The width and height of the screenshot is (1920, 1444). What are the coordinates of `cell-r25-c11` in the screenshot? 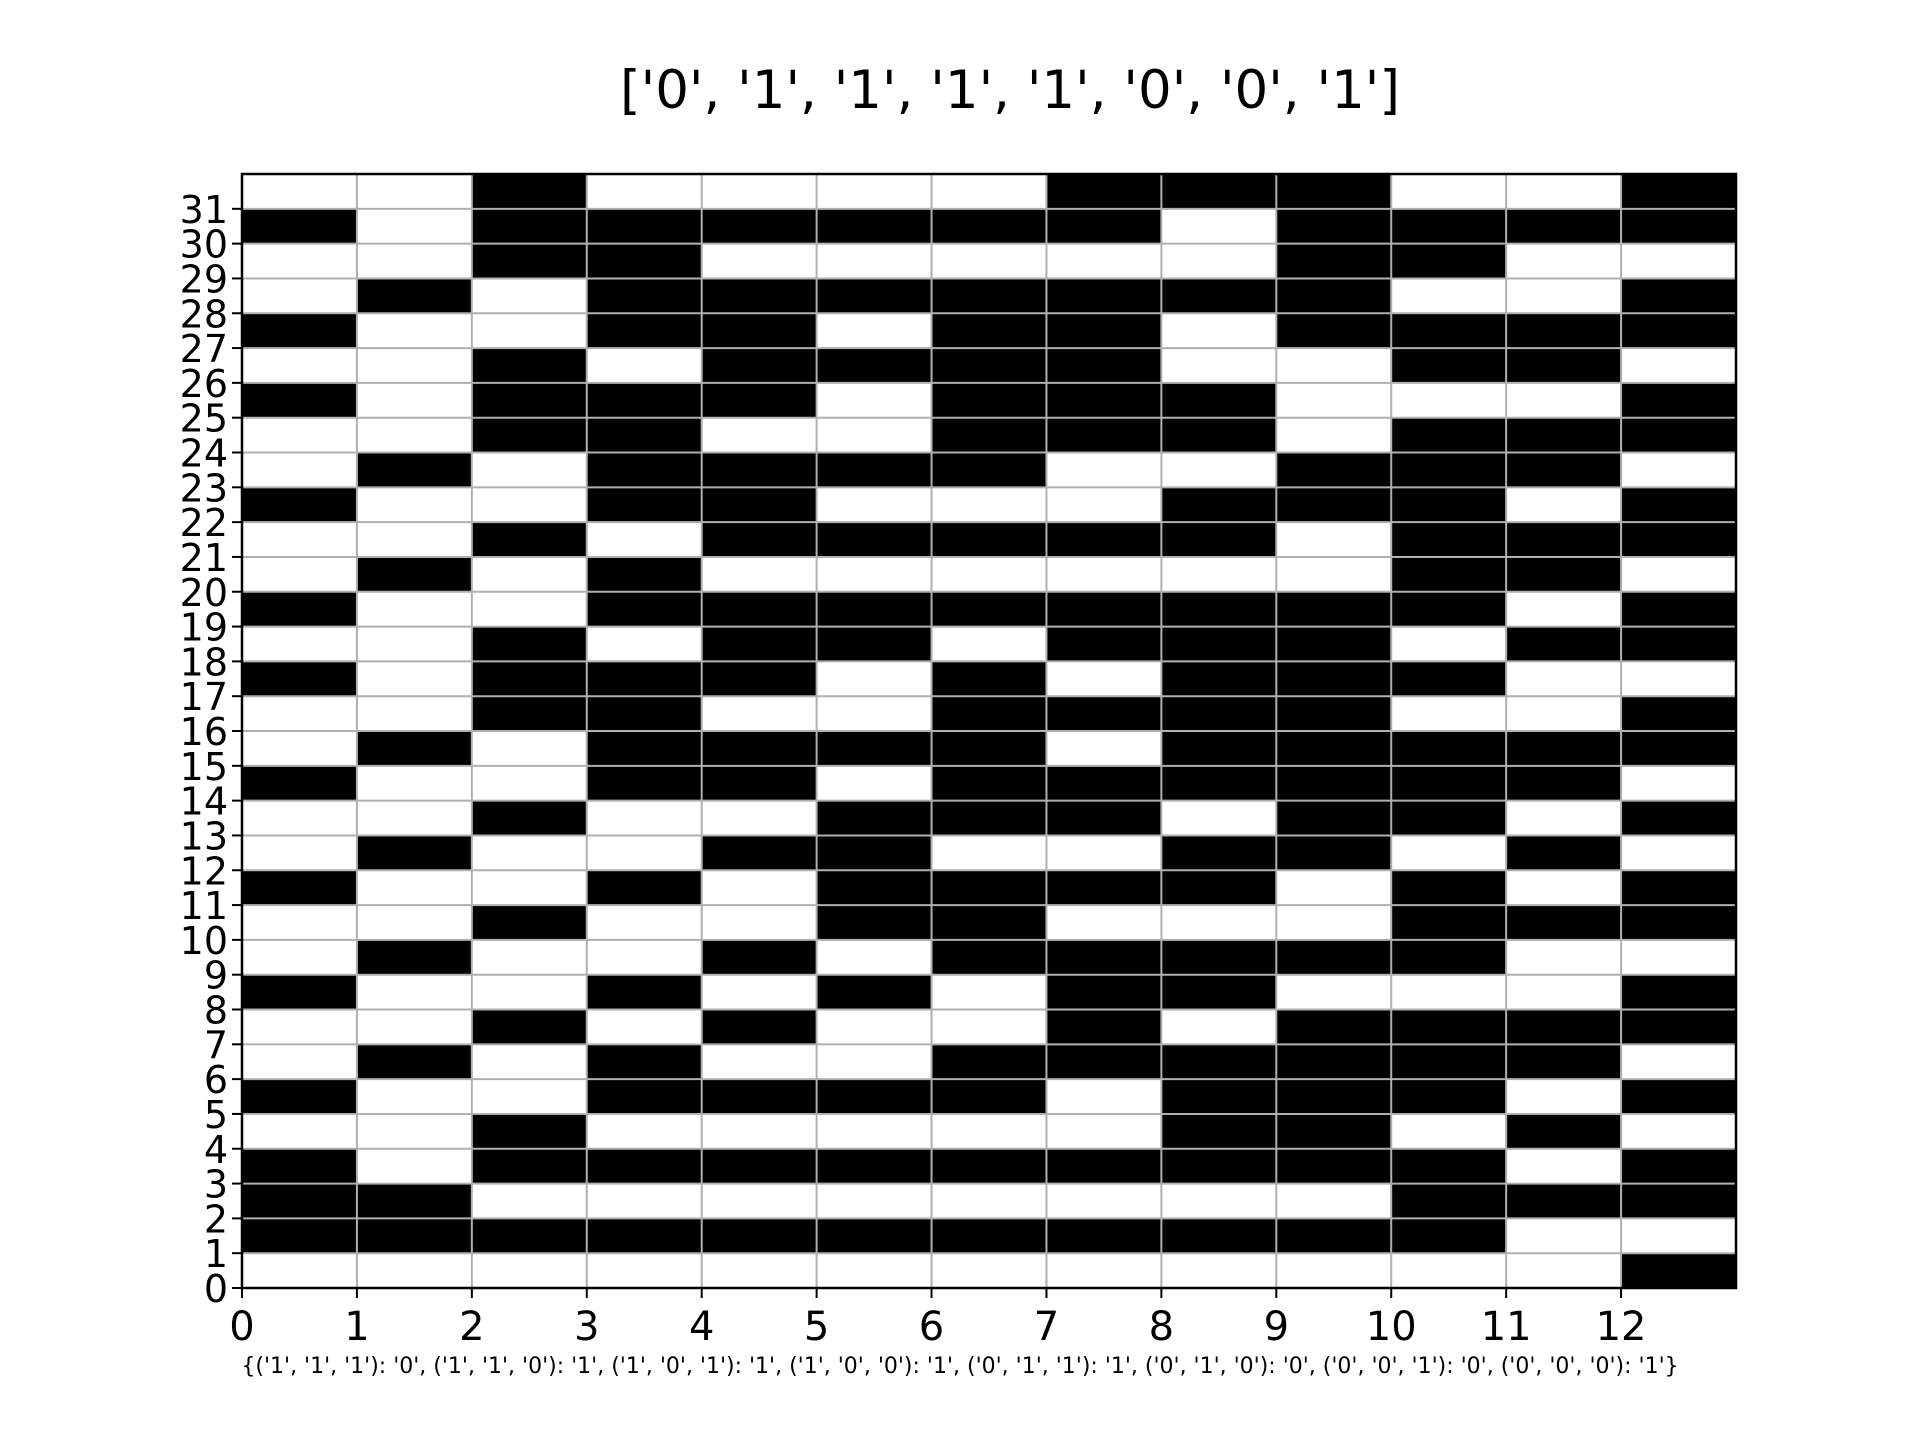 It's located at (1564, 400).